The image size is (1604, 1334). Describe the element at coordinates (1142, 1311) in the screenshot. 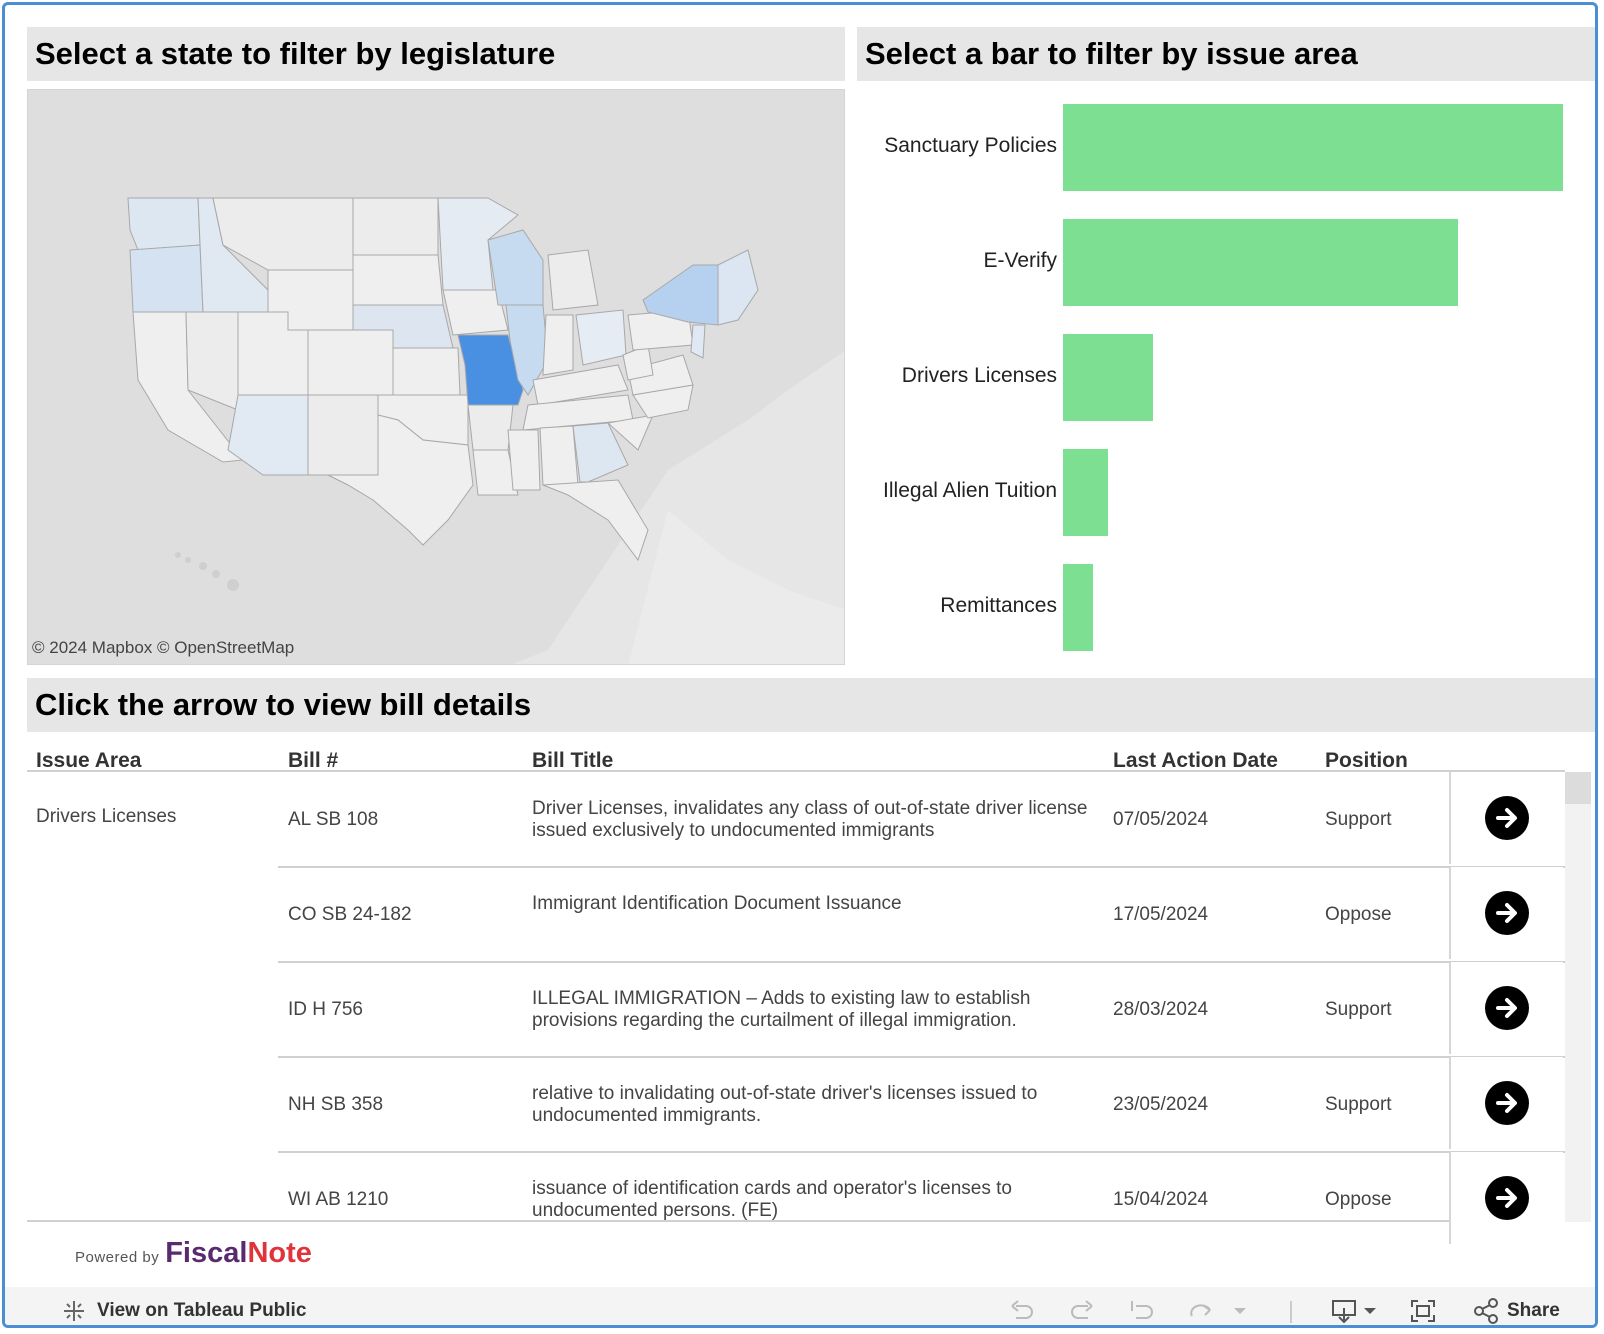

I see `revert-icon` at that location.